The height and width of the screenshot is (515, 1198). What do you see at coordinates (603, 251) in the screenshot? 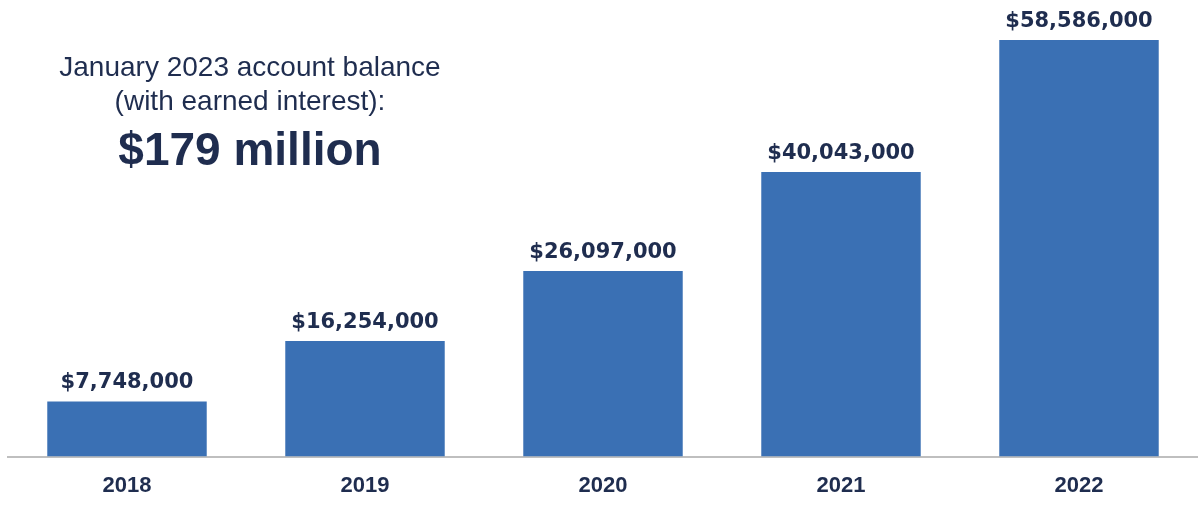
I see `data-label: $26,097,000` at bounding box center [603, 251].